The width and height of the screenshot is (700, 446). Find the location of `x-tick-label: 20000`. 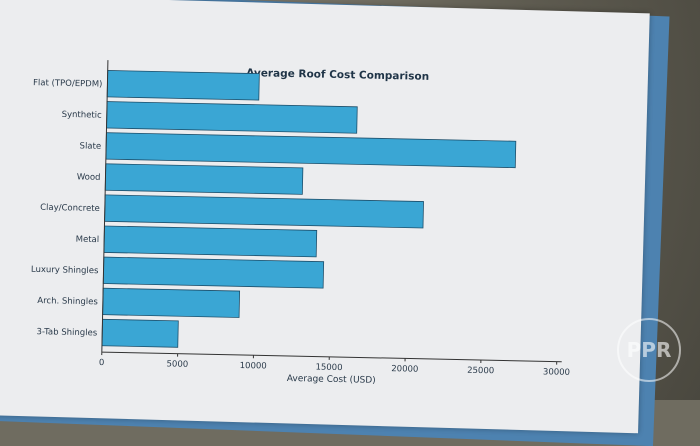

x-tick-label: 20000 is located at coordinates (404, 369).